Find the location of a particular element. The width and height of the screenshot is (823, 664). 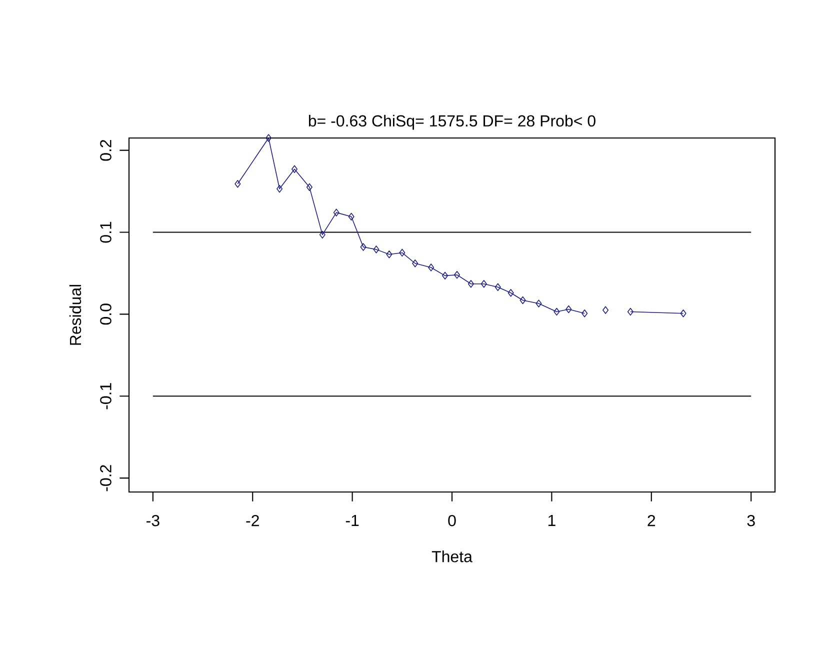

chart-title: b= -0.63 ChiSq= 1575.5 DF= 28 Prob< 0 is located at coordinates (452, 122).